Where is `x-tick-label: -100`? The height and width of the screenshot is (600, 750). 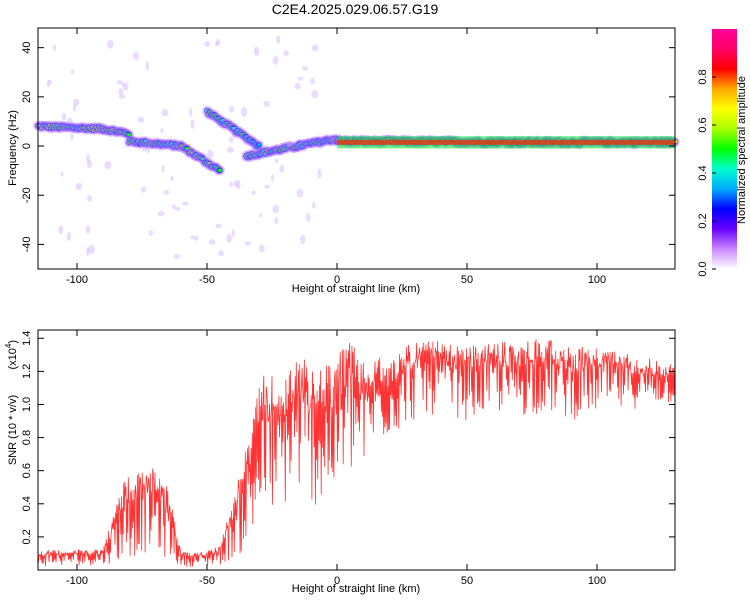 x-tick-label: -100 is located at coordinates (77, 280).